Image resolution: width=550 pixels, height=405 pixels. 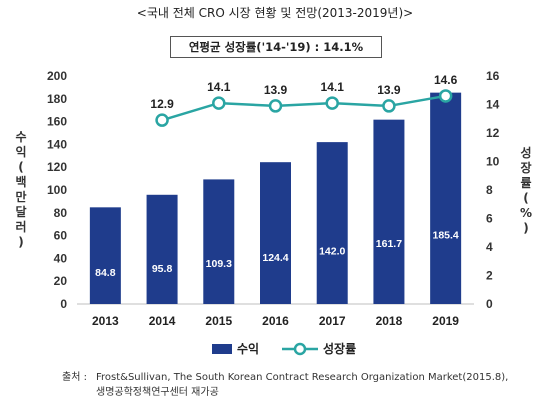 I want to click on bar-value-label: 185.4, so click(x=446, y=235).